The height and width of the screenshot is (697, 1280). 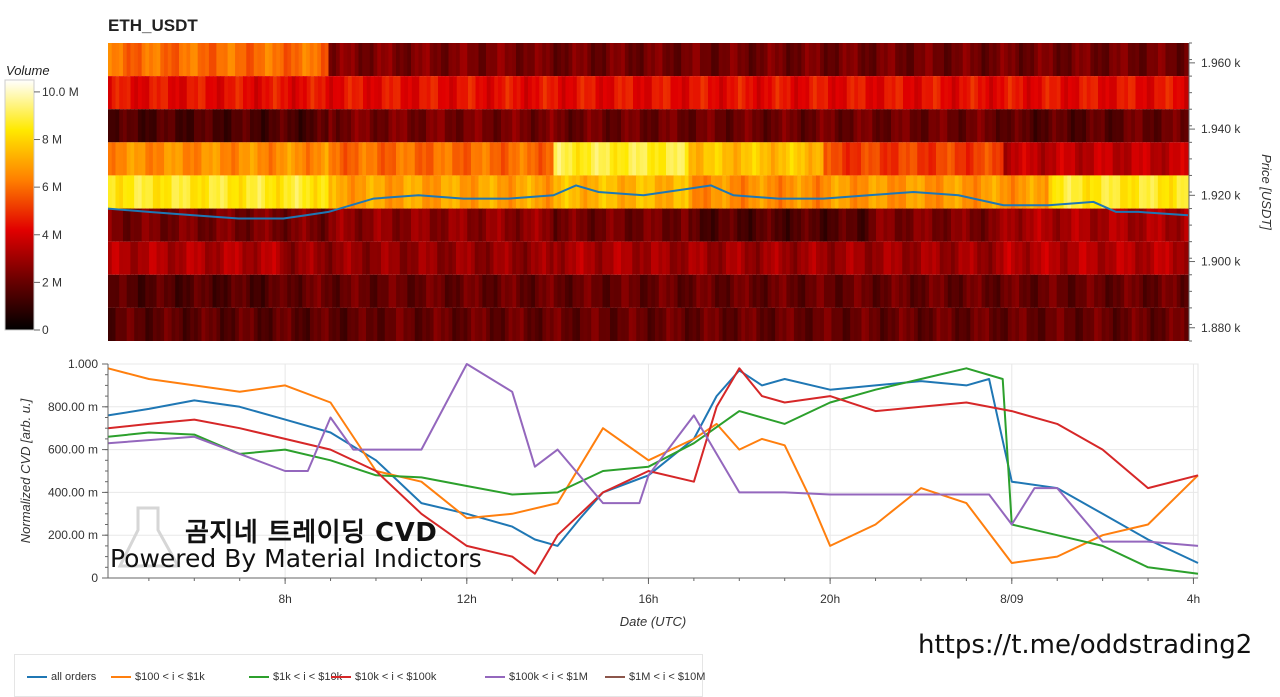 I want to click on cvd-y-tick-label: 600.00 m, so click(x=73, y=450).